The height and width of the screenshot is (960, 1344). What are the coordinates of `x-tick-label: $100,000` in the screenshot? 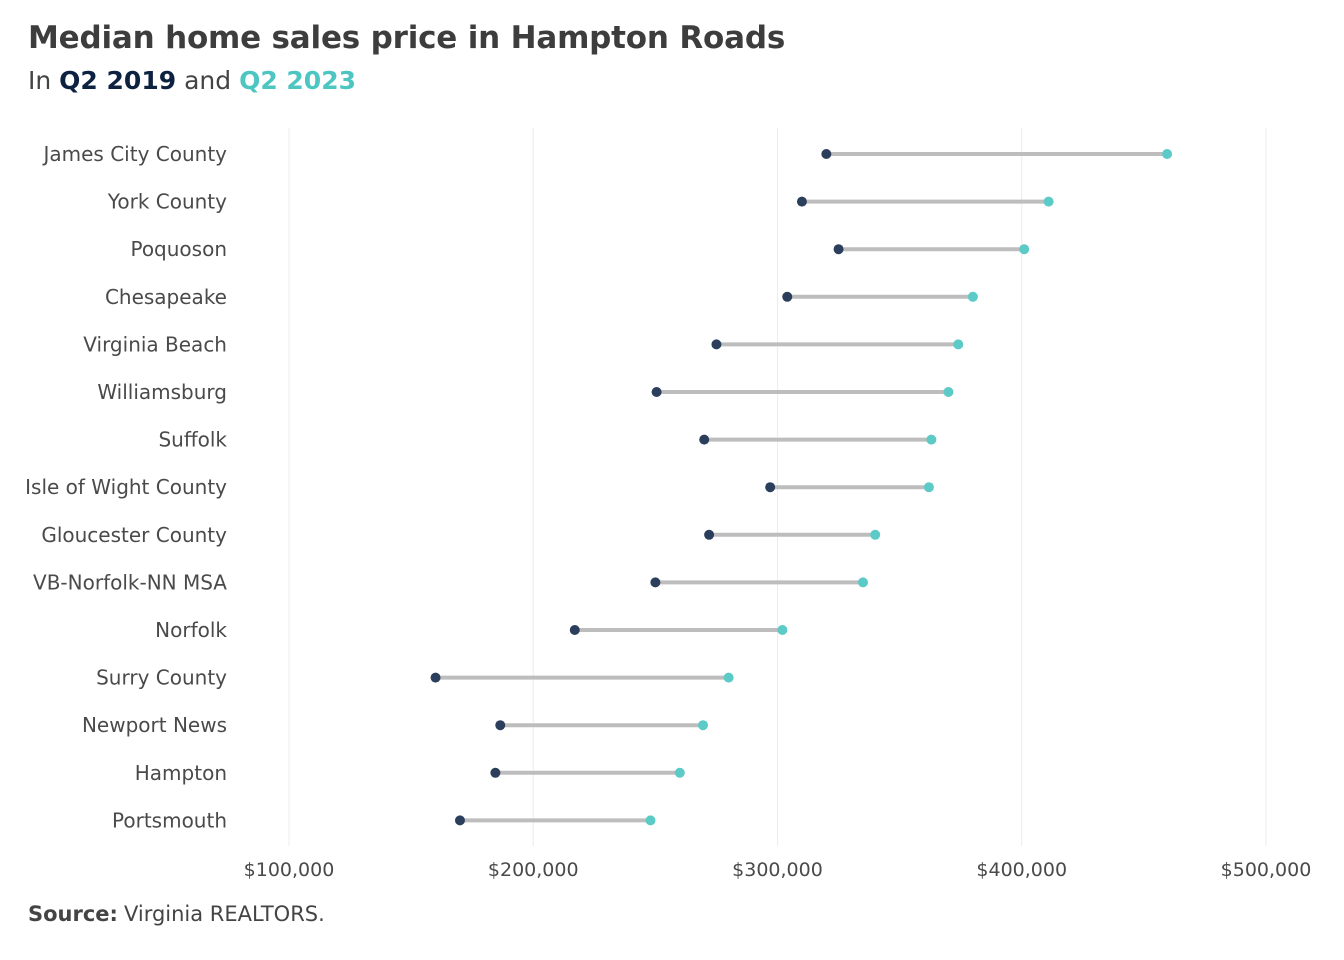 It's located at (289, 870).